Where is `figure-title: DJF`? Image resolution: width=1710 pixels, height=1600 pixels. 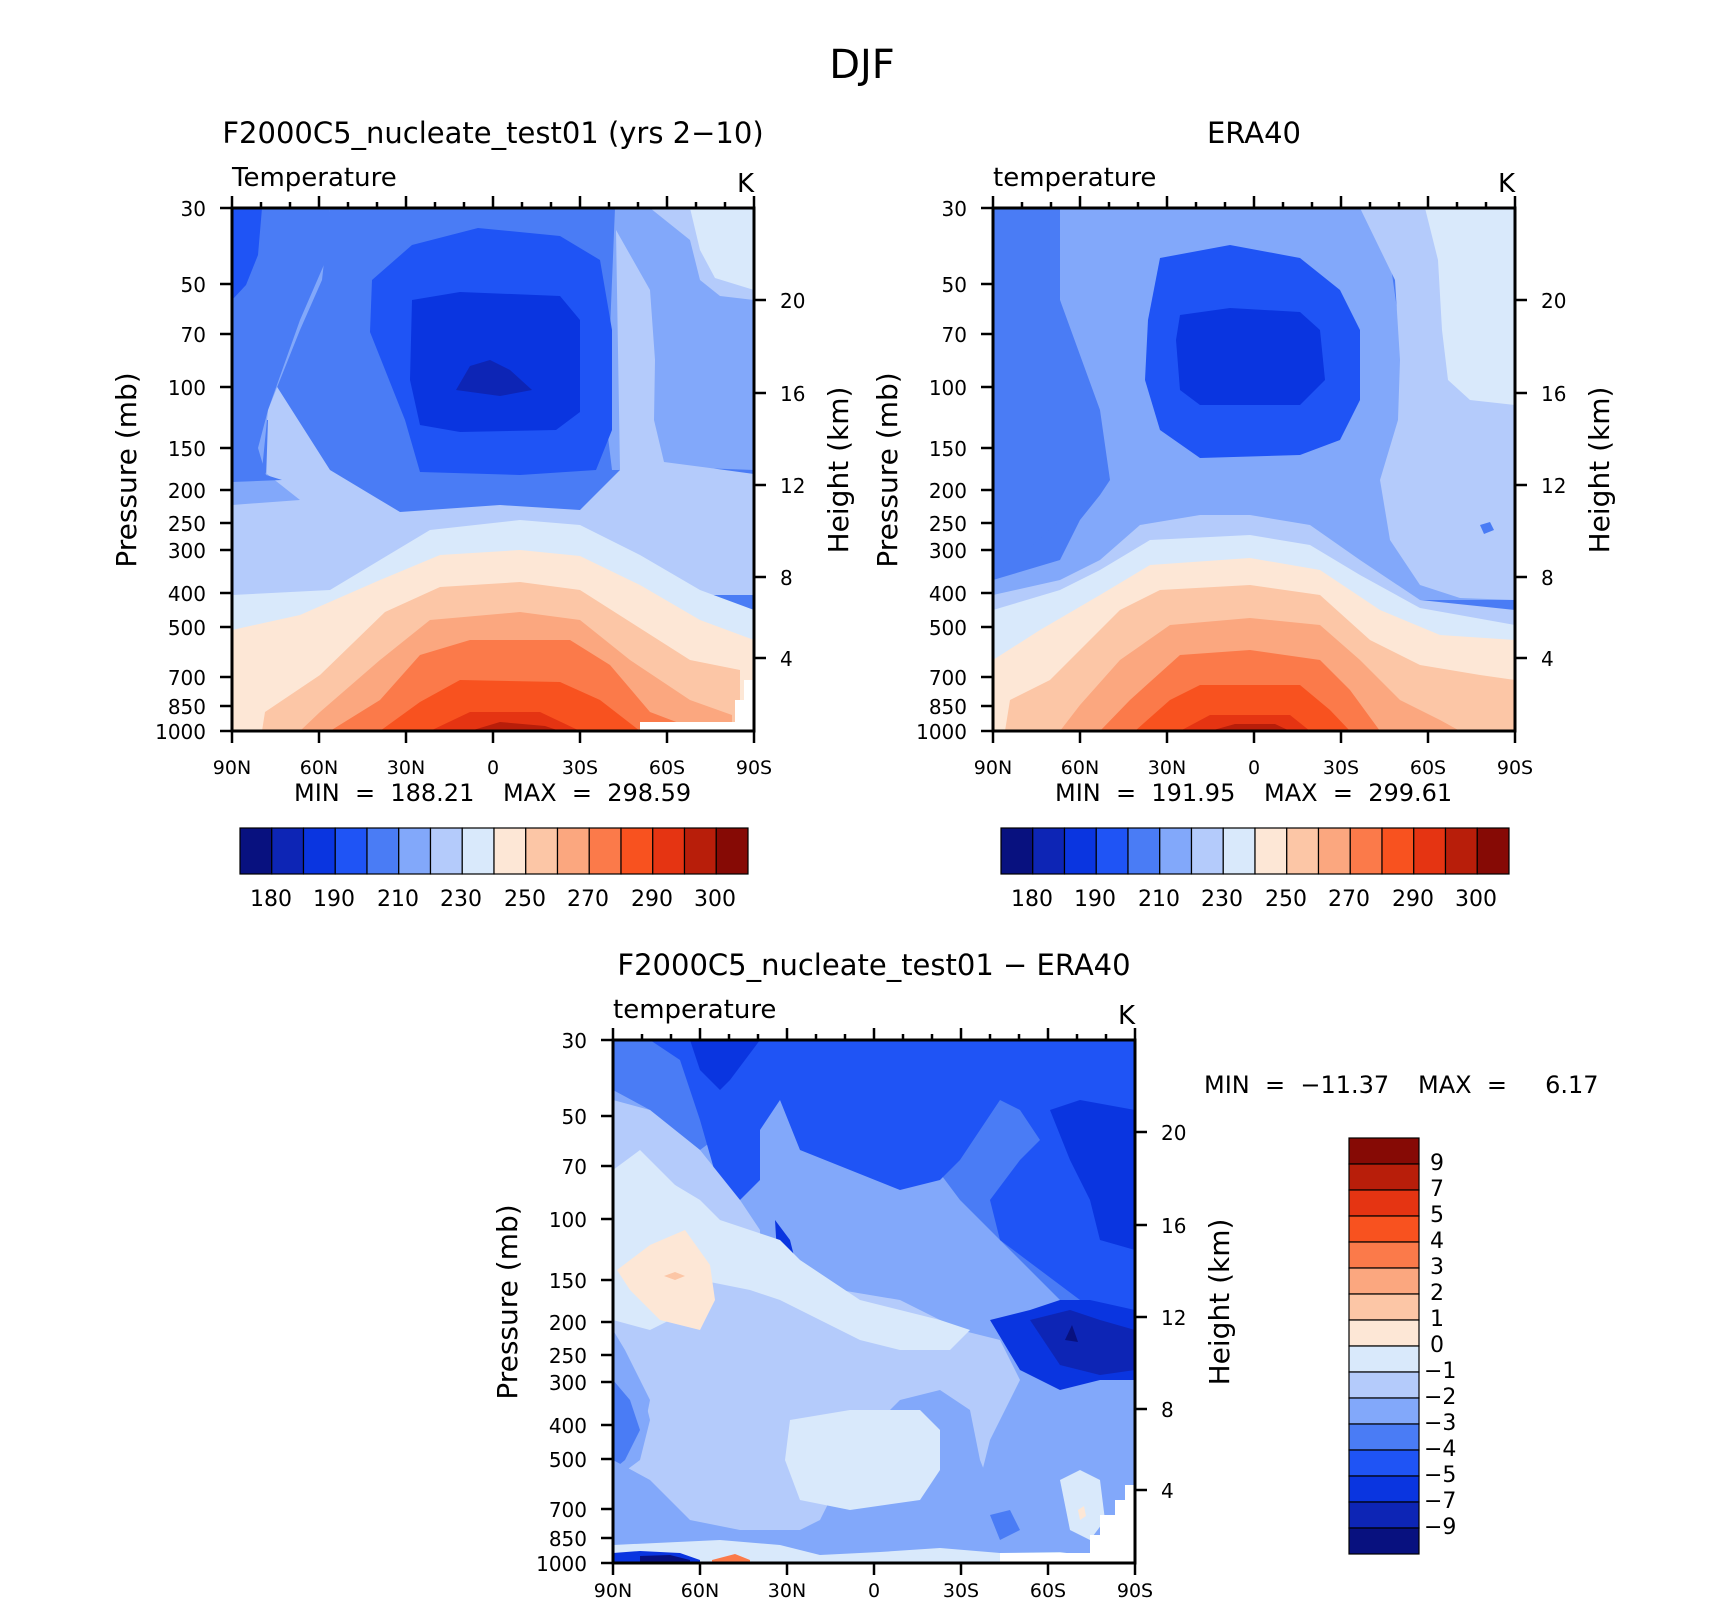
figure-title: DJF is located at coordinates (862, 65).